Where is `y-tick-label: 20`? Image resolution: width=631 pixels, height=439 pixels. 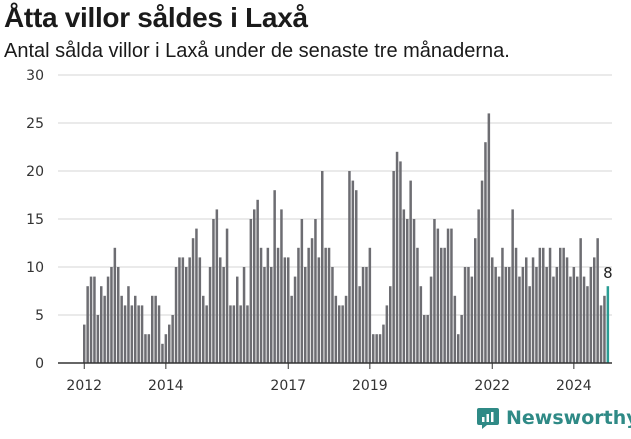
y-tick-label: 20 is located at coordinates (35, 172).